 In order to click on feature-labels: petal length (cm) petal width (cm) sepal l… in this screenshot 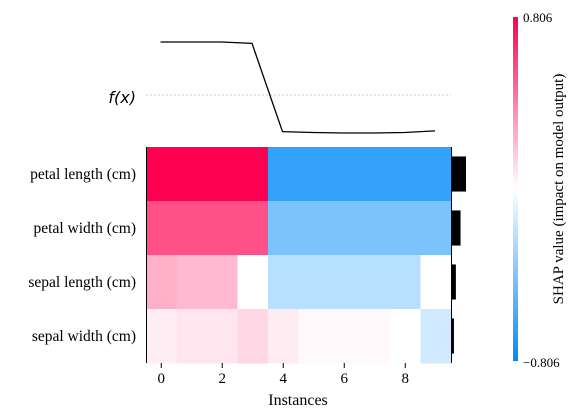, I will do `click(82, 255)`.